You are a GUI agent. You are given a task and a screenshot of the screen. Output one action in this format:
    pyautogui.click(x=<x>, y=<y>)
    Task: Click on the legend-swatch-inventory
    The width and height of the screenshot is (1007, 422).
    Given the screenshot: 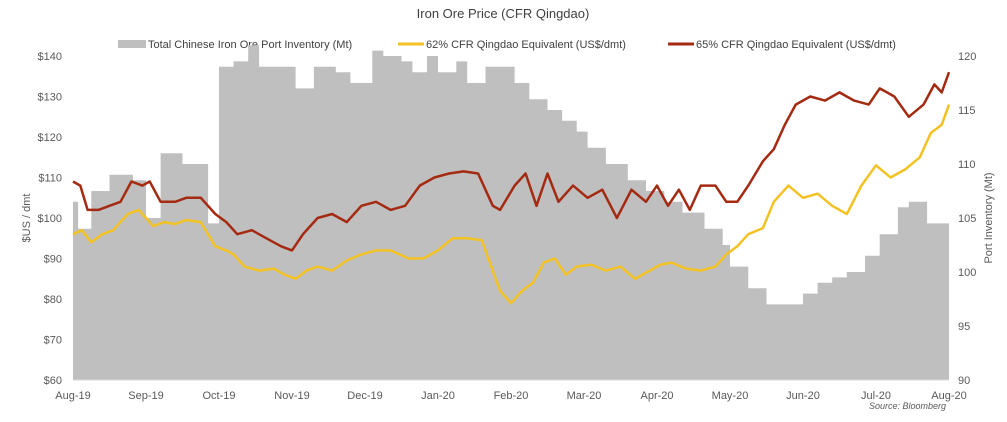 What is the action you would take?
    pyautogui.click(x=132, y=44)
    